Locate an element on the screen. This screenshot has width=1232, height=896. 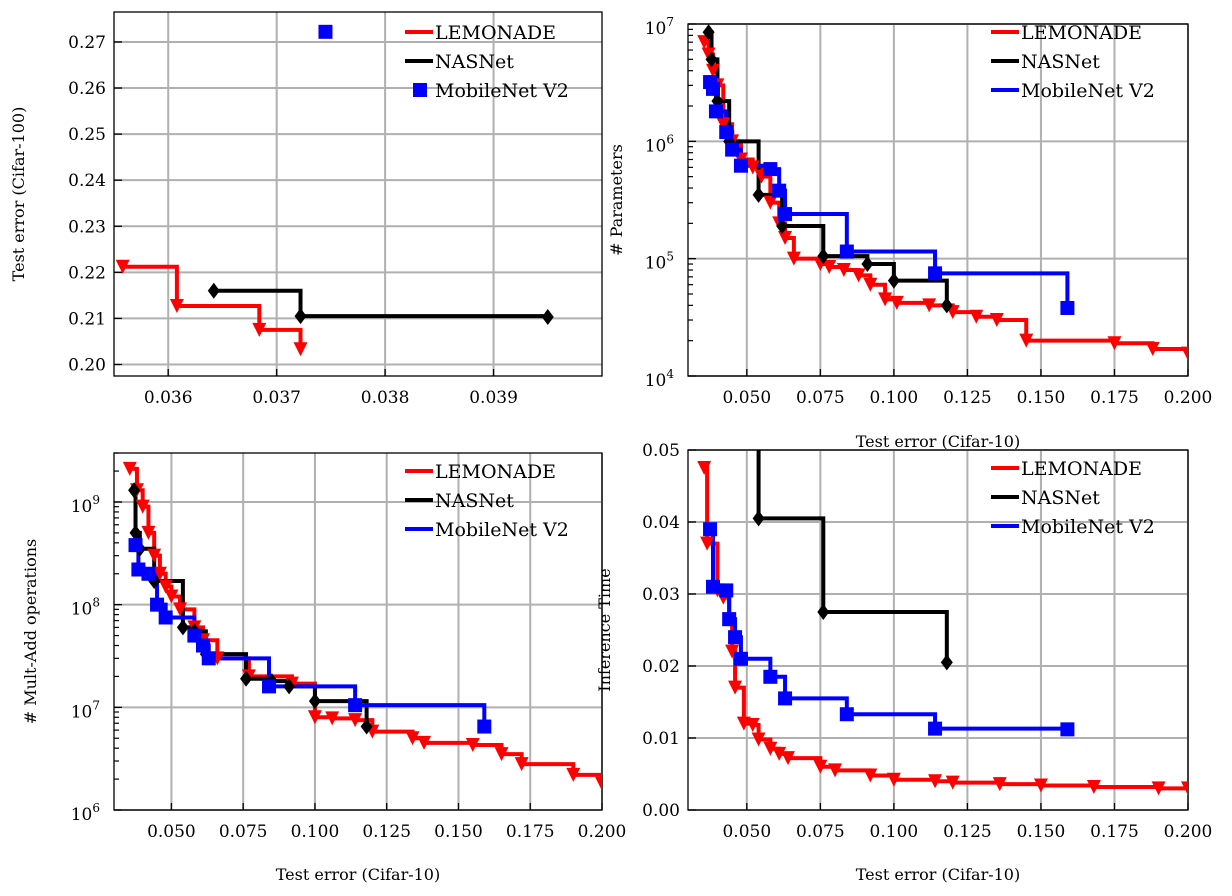
y-axis-label: Test error (Cifar-100) is located at coordinates (18, 194).